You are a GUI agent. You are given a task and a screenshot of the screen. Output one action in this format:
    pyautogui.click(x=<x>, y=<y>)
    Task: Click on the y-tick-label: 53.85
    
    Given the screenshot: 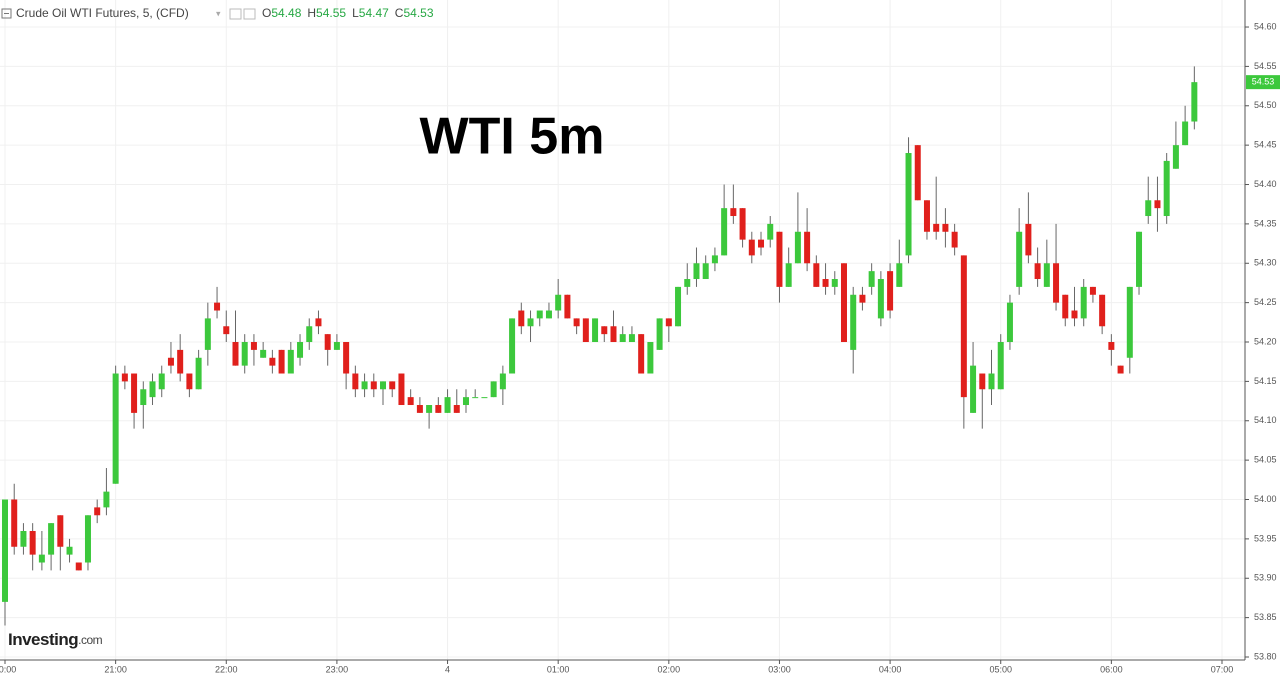 What is the action you would take?
    pyautogui.click(x=1265, y=617)
    